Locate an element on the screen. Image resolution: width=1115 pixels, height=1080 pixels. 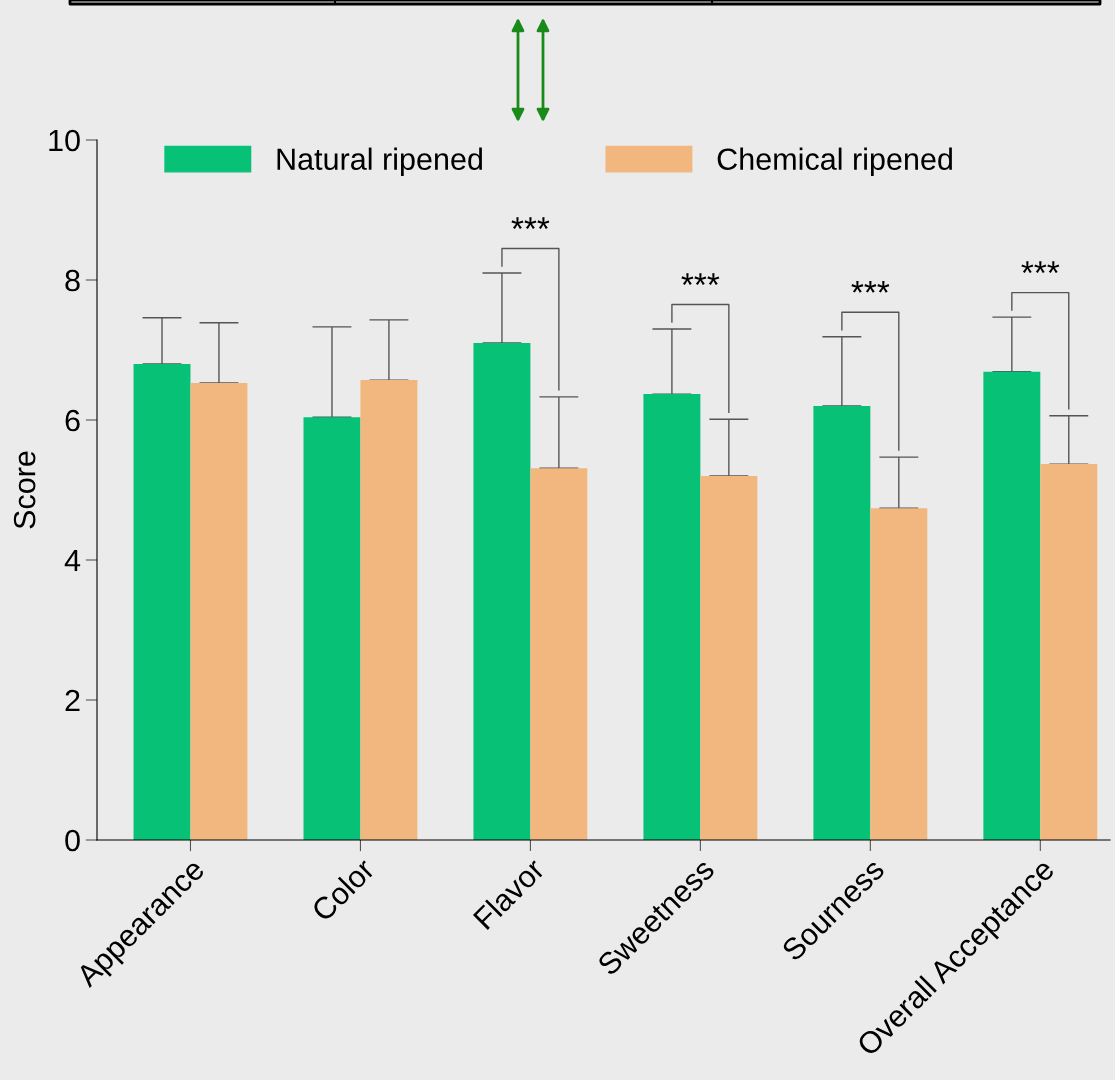
y-tick-label: 4 is located at coordinates (72, 561).